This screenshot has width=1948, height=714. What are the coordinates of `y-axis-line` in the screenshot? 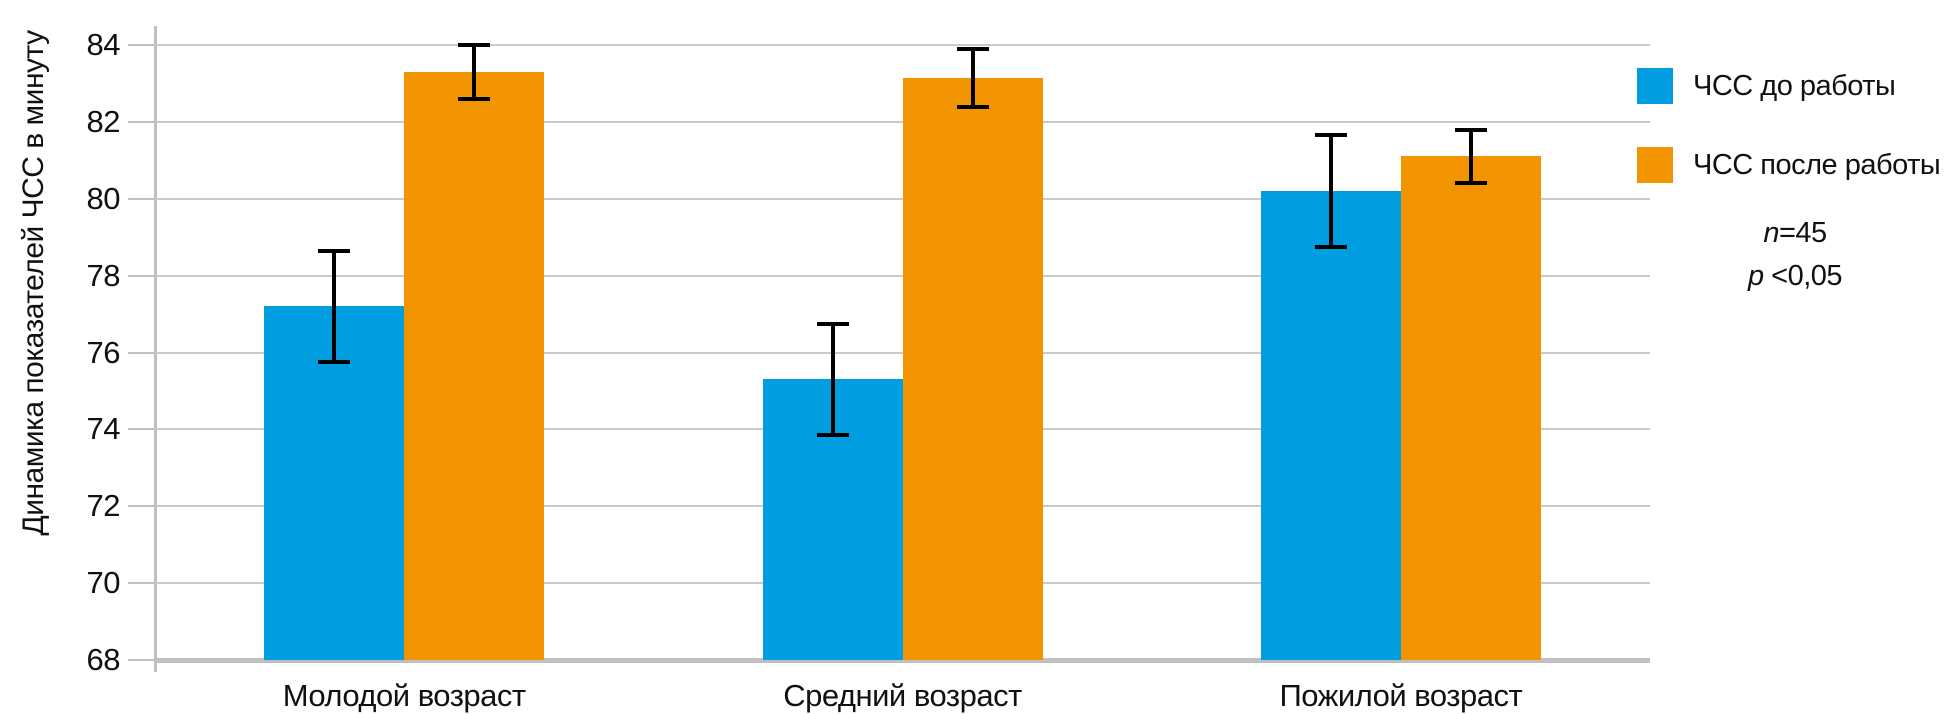 It's located at (155, 349).